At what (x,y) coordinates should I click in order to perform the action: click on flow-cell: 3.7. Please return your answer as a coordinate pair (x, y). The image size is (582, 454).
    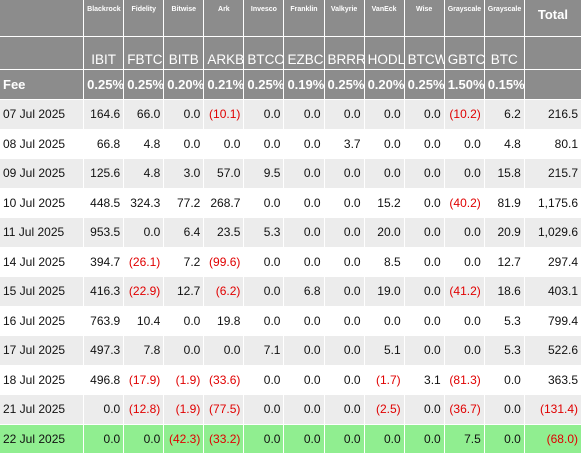
    Looking at the image, I should click on (345, 145).